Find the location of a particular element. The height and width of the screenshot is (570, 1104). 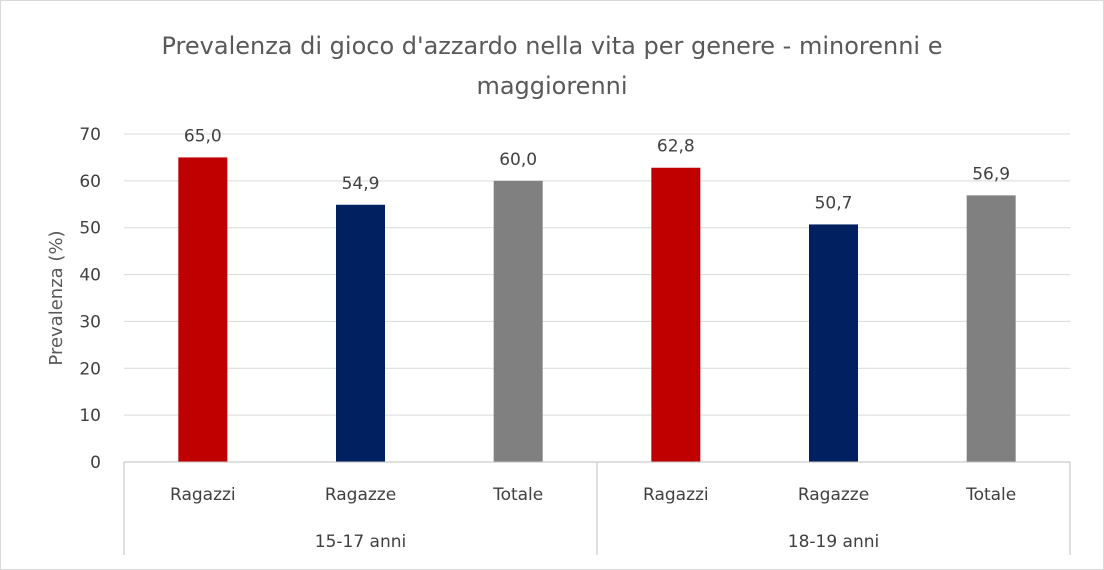

y-tick-label: 30 is located at coordinates (90, 322).